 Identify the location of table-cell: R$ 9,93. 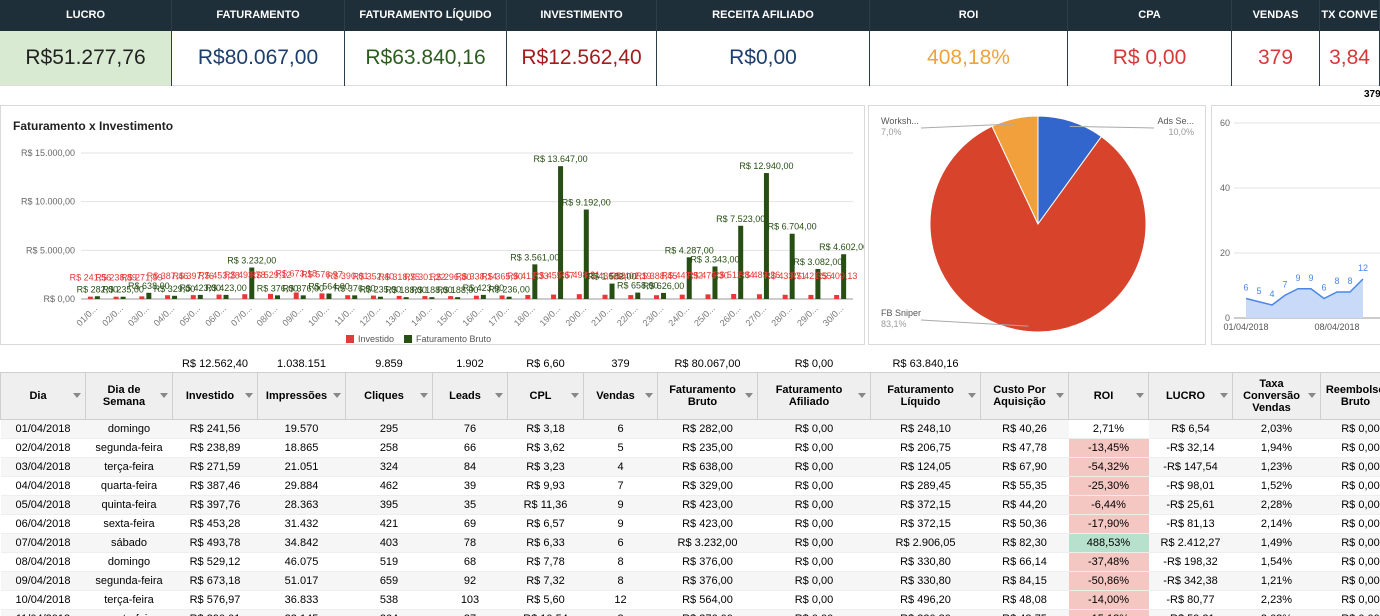
(545, 486).